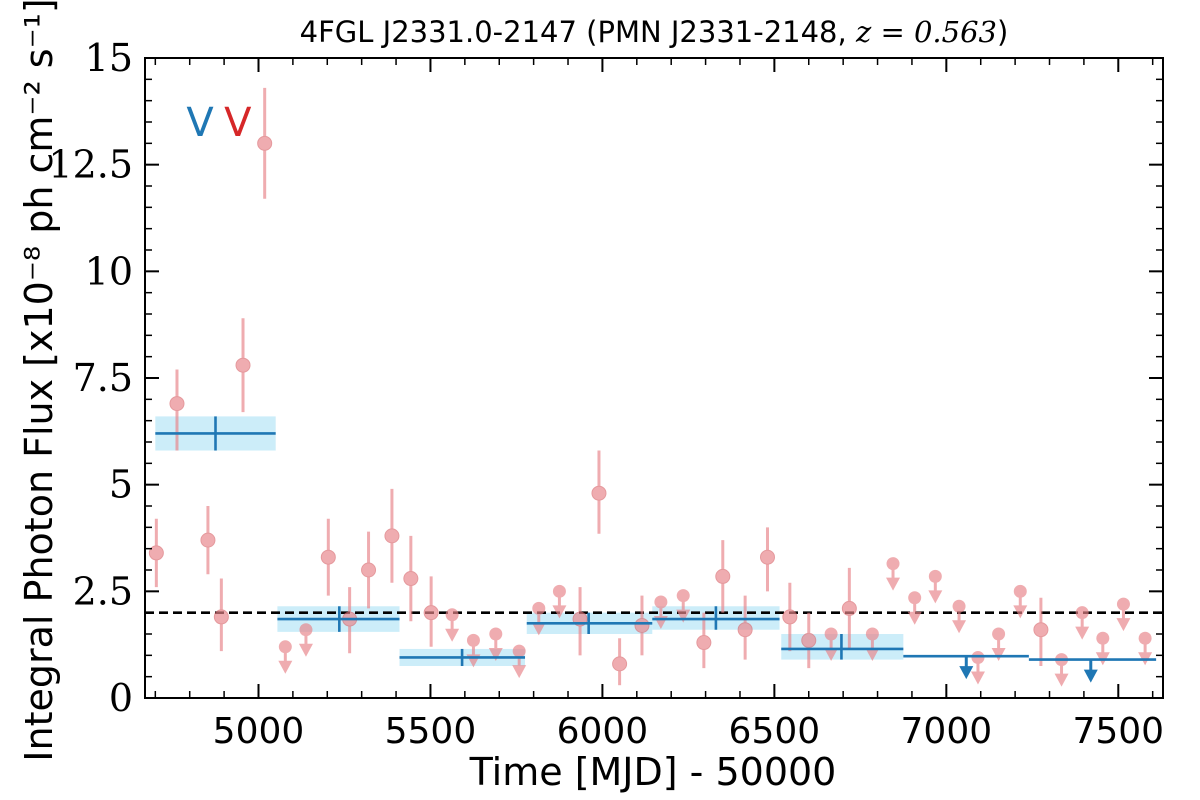 This screenshot has width=1200, height=800. I want to click on y-tick-label: 0, so click(121, 698).